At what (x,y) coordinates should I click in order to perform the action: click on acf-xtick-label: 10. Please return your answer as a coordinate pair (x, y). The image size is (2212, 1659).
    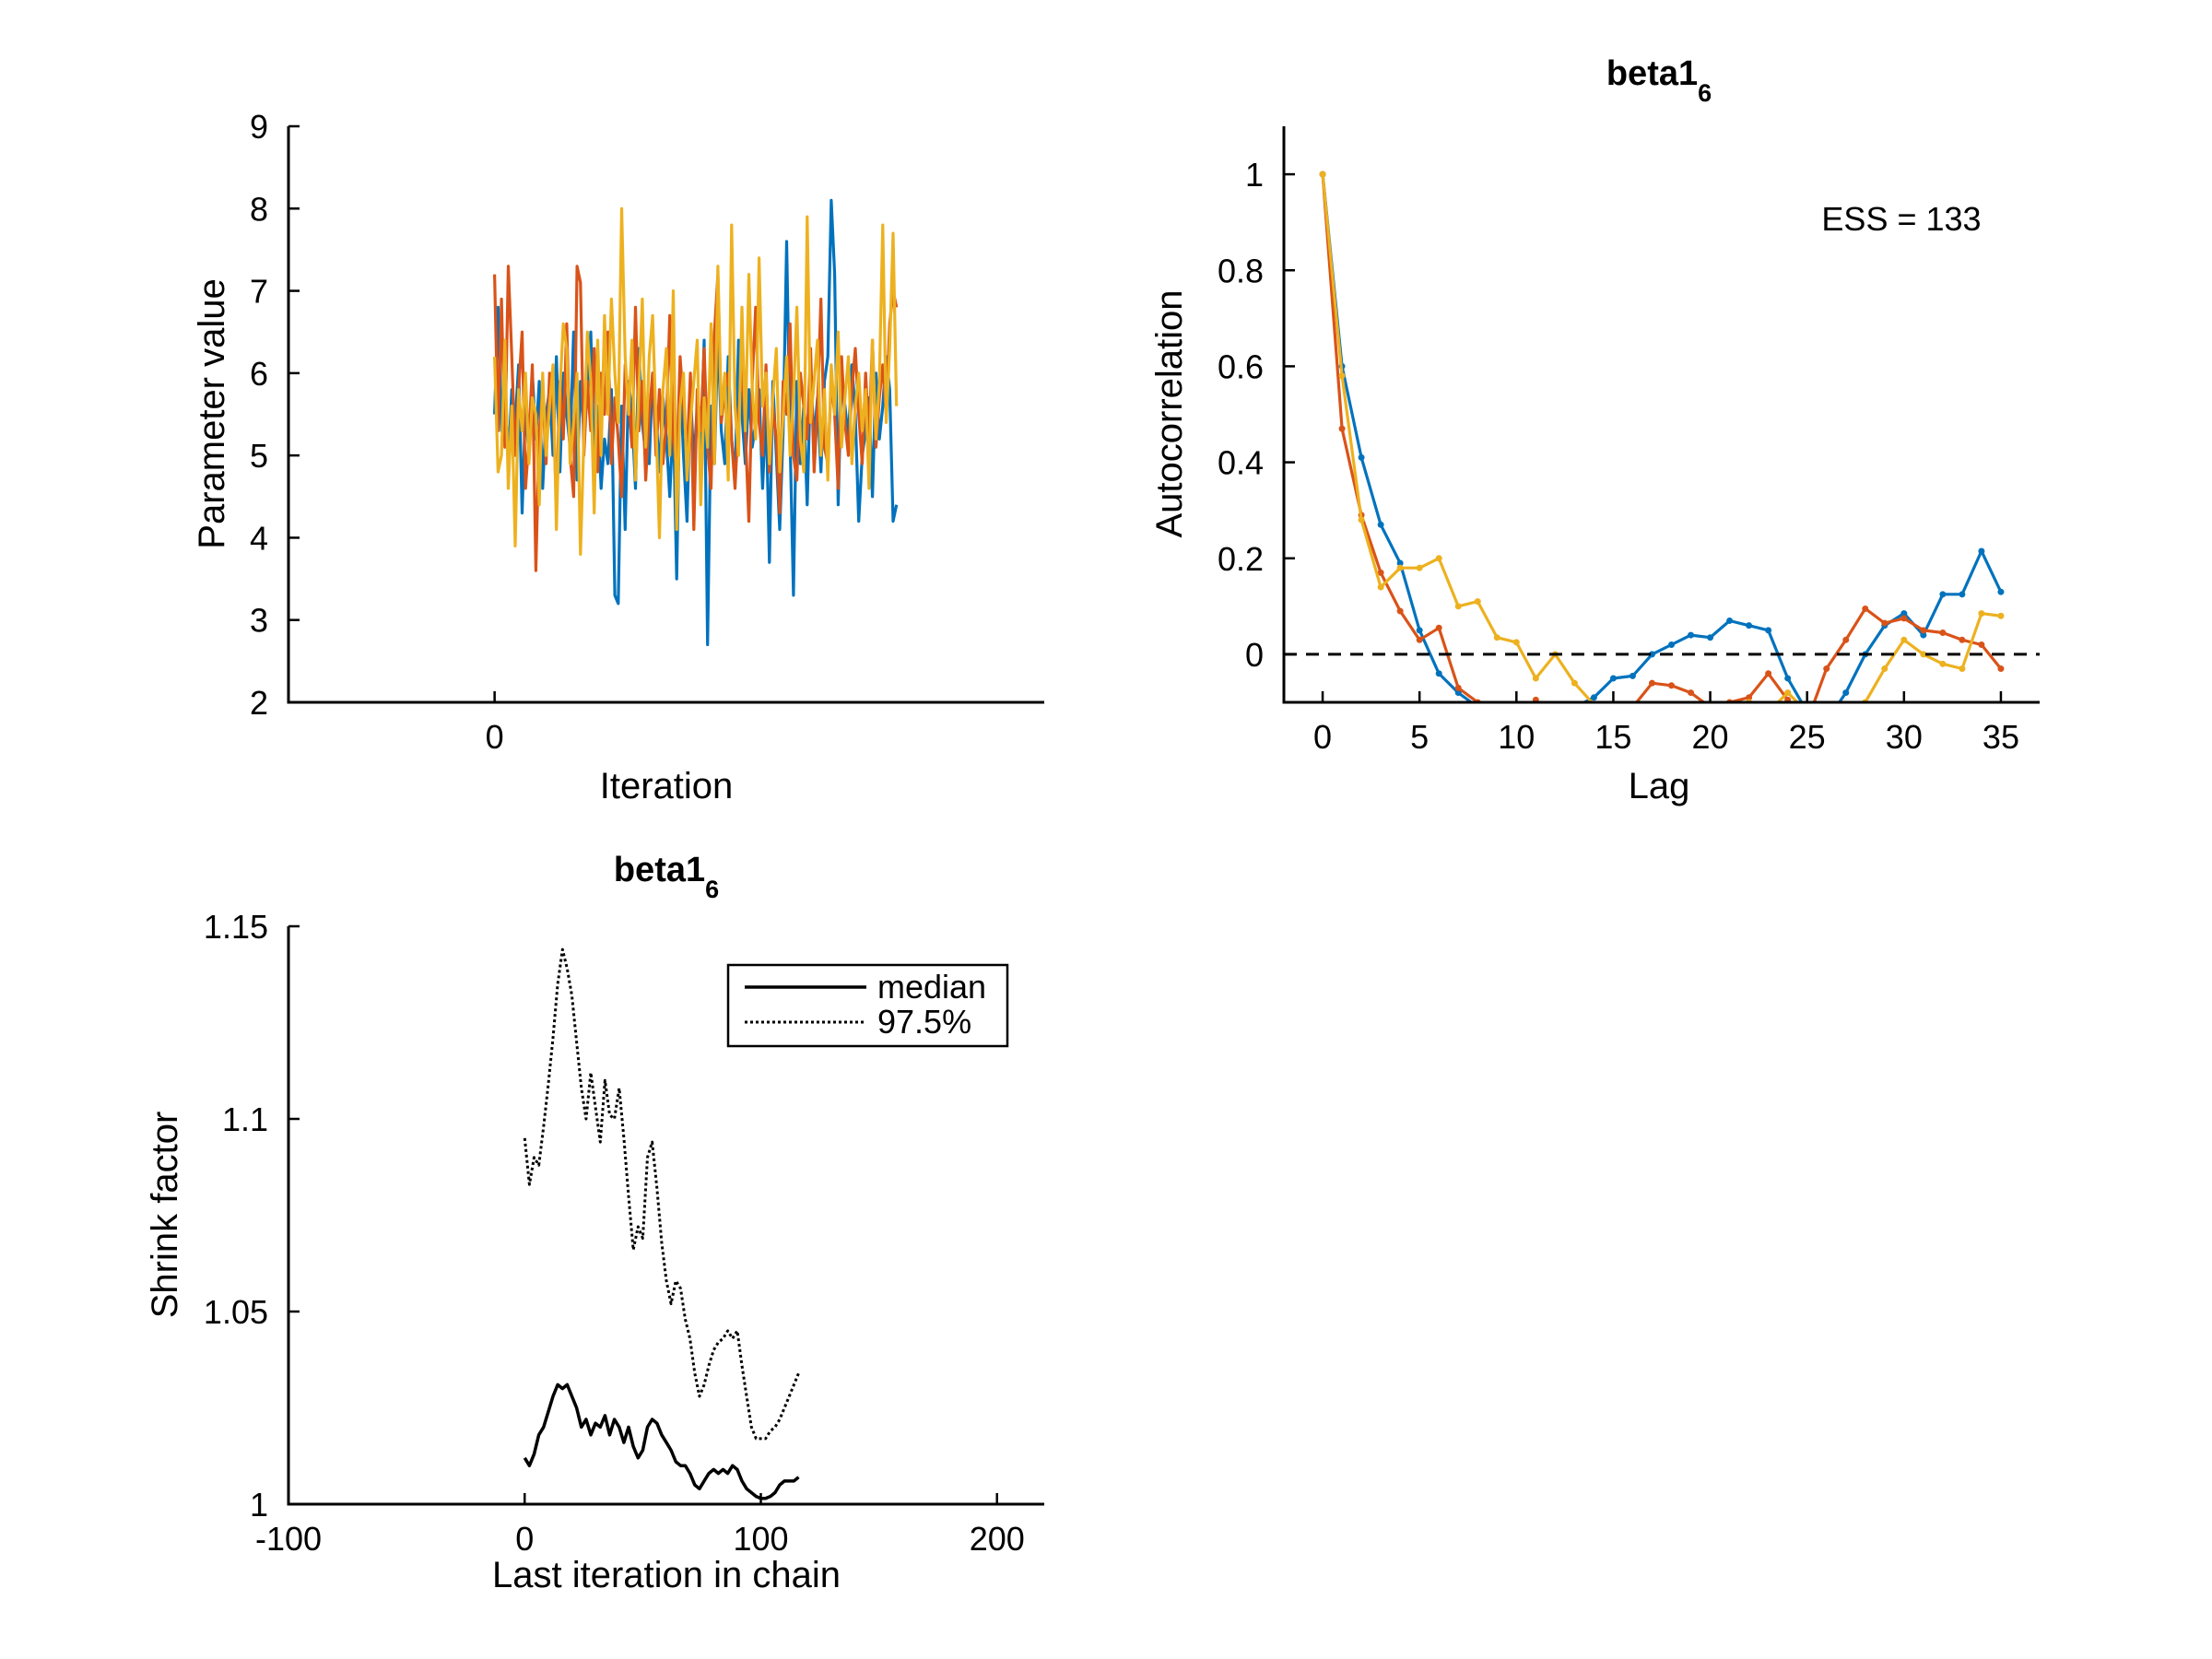
    Looking at the image, I should click on (1516, 737).